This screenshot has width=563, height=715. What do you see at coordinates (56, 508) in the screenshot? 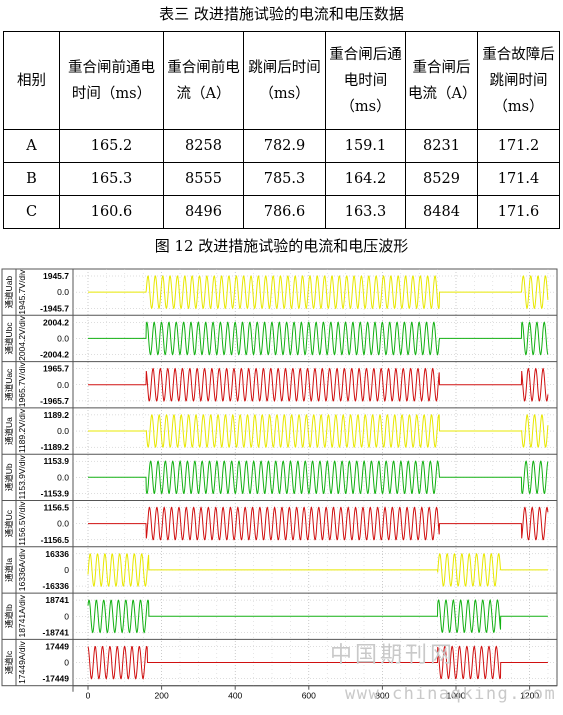
I see `channel-max-label: 1156.5` at bounding box center [56, 508].